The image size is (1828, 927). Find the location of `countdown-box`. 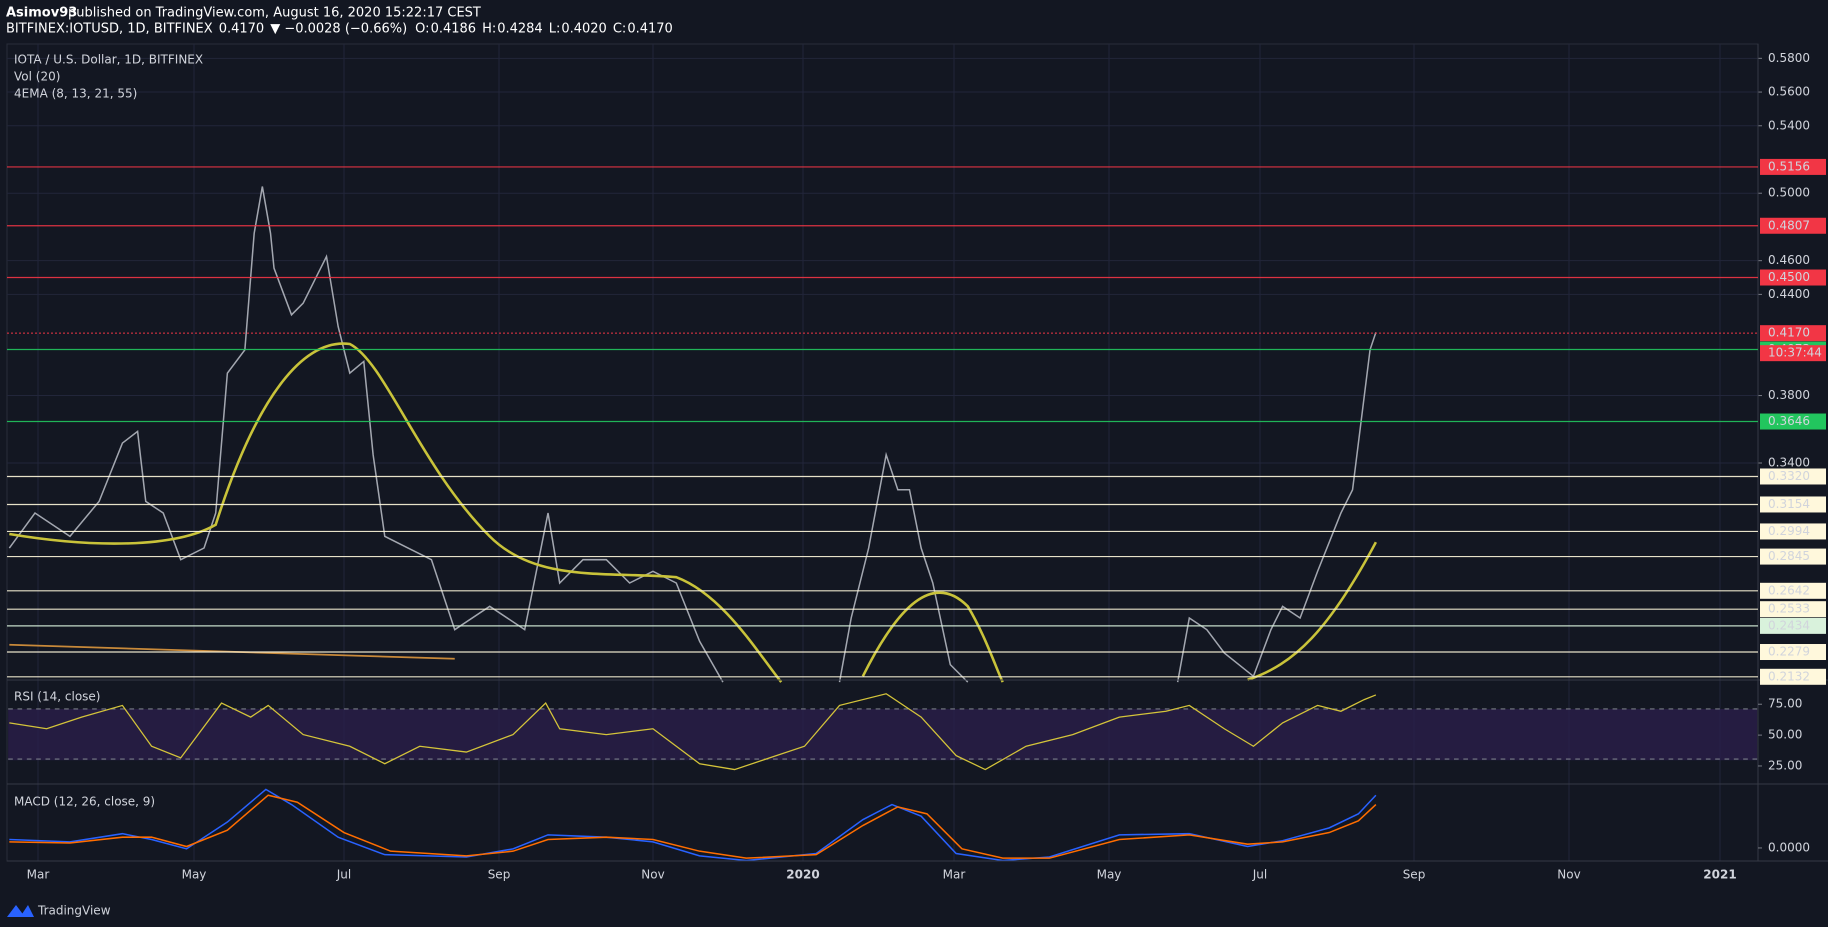

countdown-box is located at coordinates (1793, 353).